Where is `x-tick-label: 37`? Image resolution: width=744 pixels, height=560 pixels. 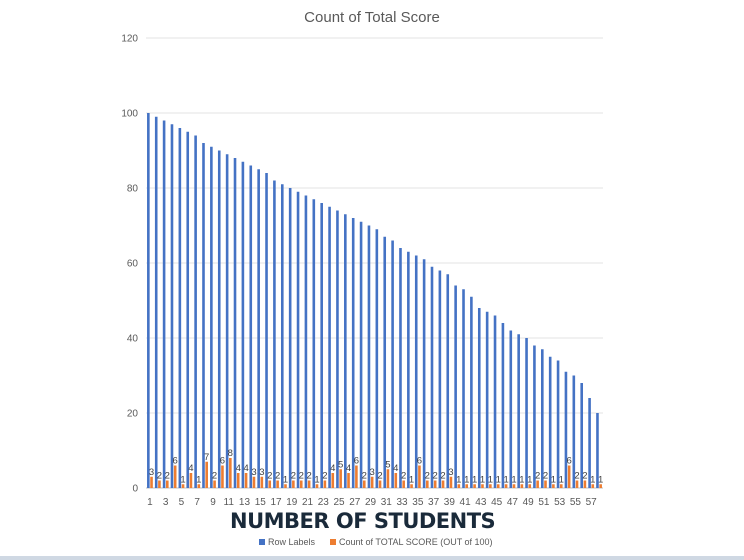
x-tick-label: 37 is located at coordinates (434, 502).